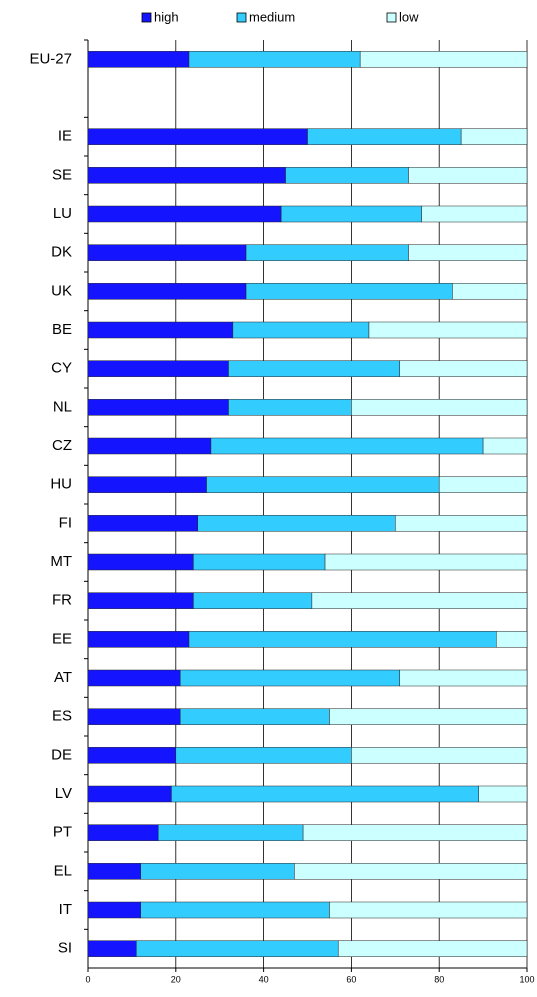  What do you see at coordinates (62, 329) in the screenshot?
I see `y-tick-label: BE` at bounding box center [62, 329].